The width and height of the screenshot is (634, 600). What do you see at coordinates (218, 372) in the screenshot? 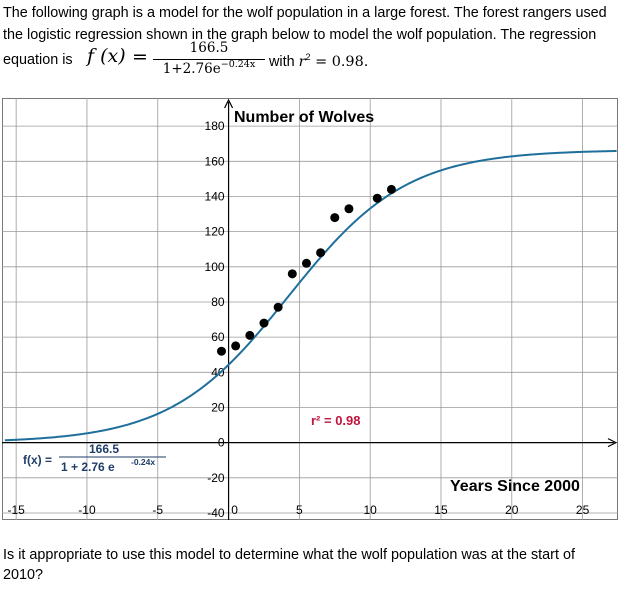
I see `y-tick-label: 40` at bounding box center [218, 372].